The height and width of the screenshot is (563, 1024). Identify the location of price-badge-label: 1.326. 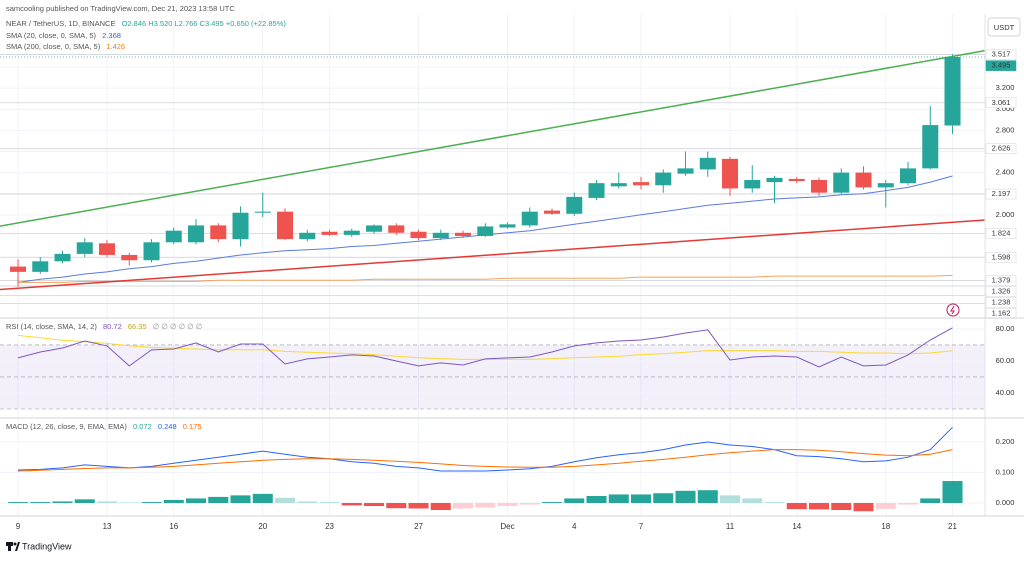
(1001, 290).